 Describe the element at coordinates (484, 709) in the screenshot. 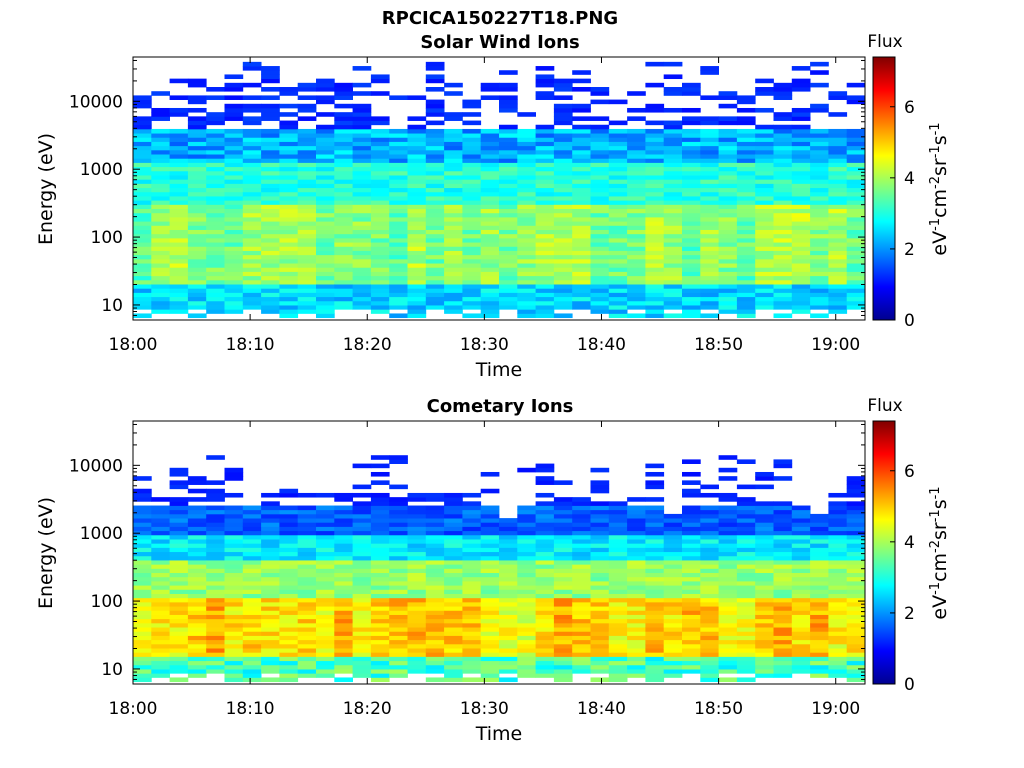

I see `x-tick-label: 18:30` at that location.